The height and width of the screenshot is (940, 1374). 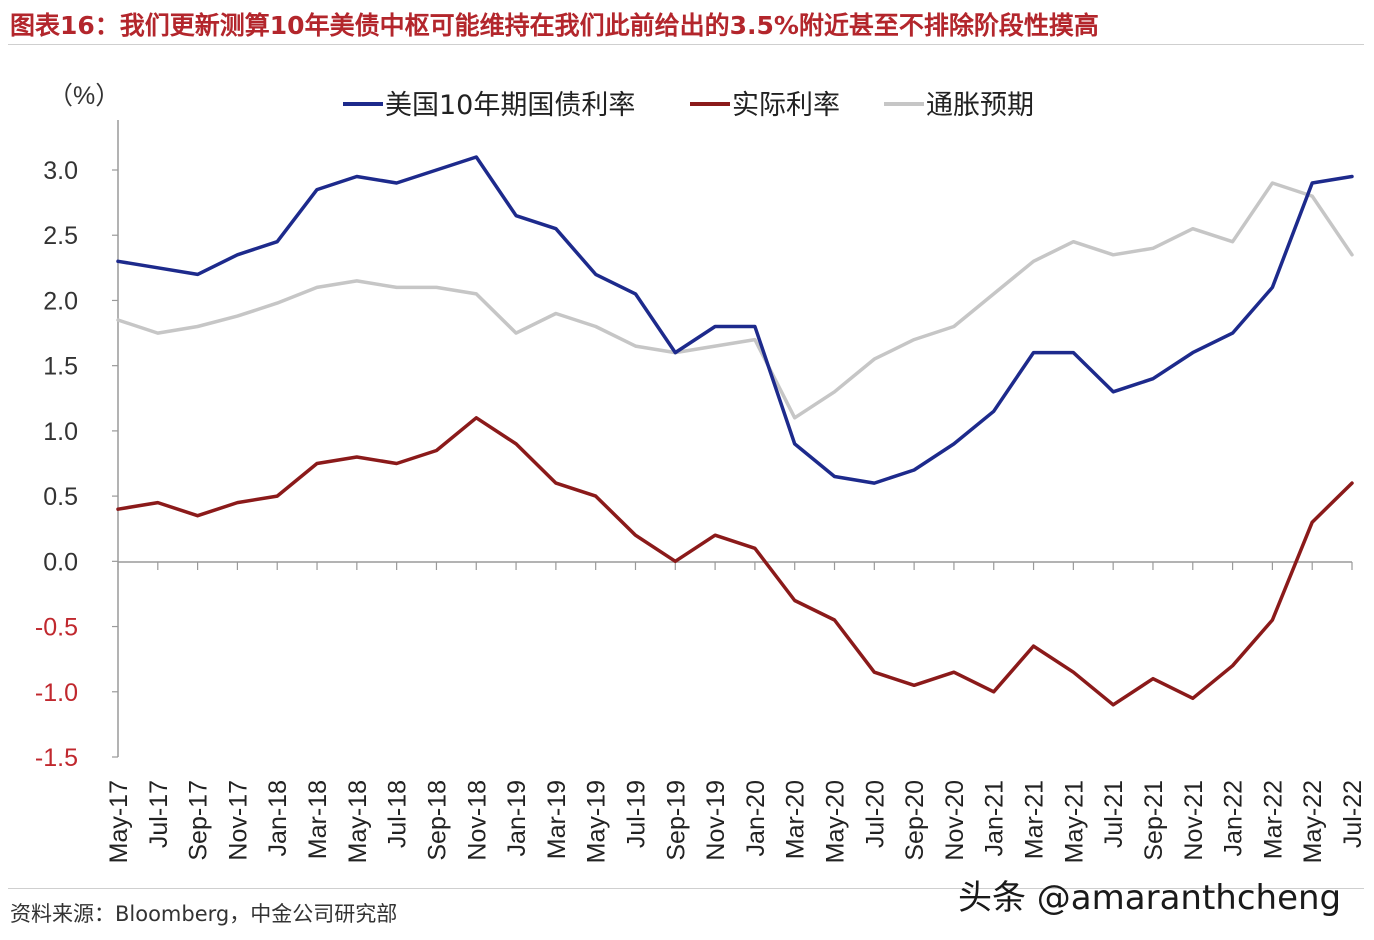 What do you see at coordinates (278, 818) in the screenshot?
I see `x-tick-label: Jan-18` at bounding box center [278, 818].